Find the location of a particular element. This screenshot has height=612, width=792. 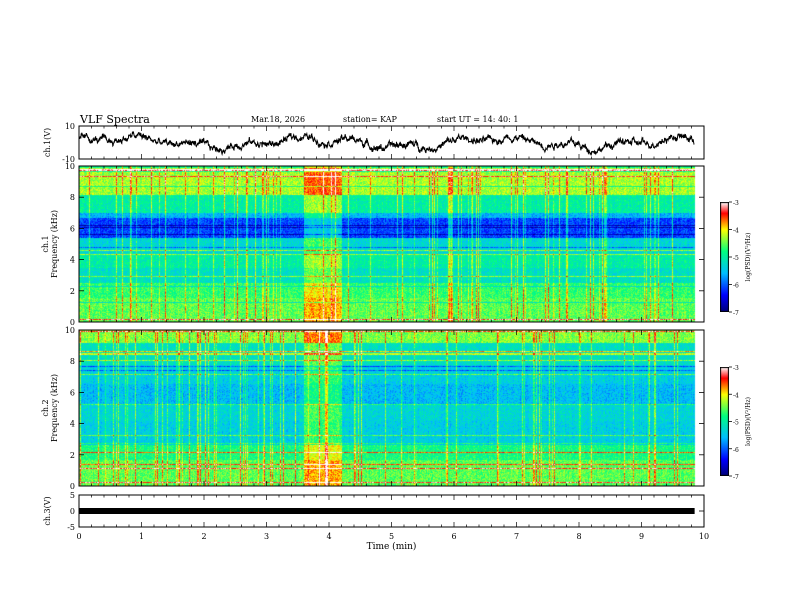

x-tick-label: 8 is located at coordinates (578, 536).